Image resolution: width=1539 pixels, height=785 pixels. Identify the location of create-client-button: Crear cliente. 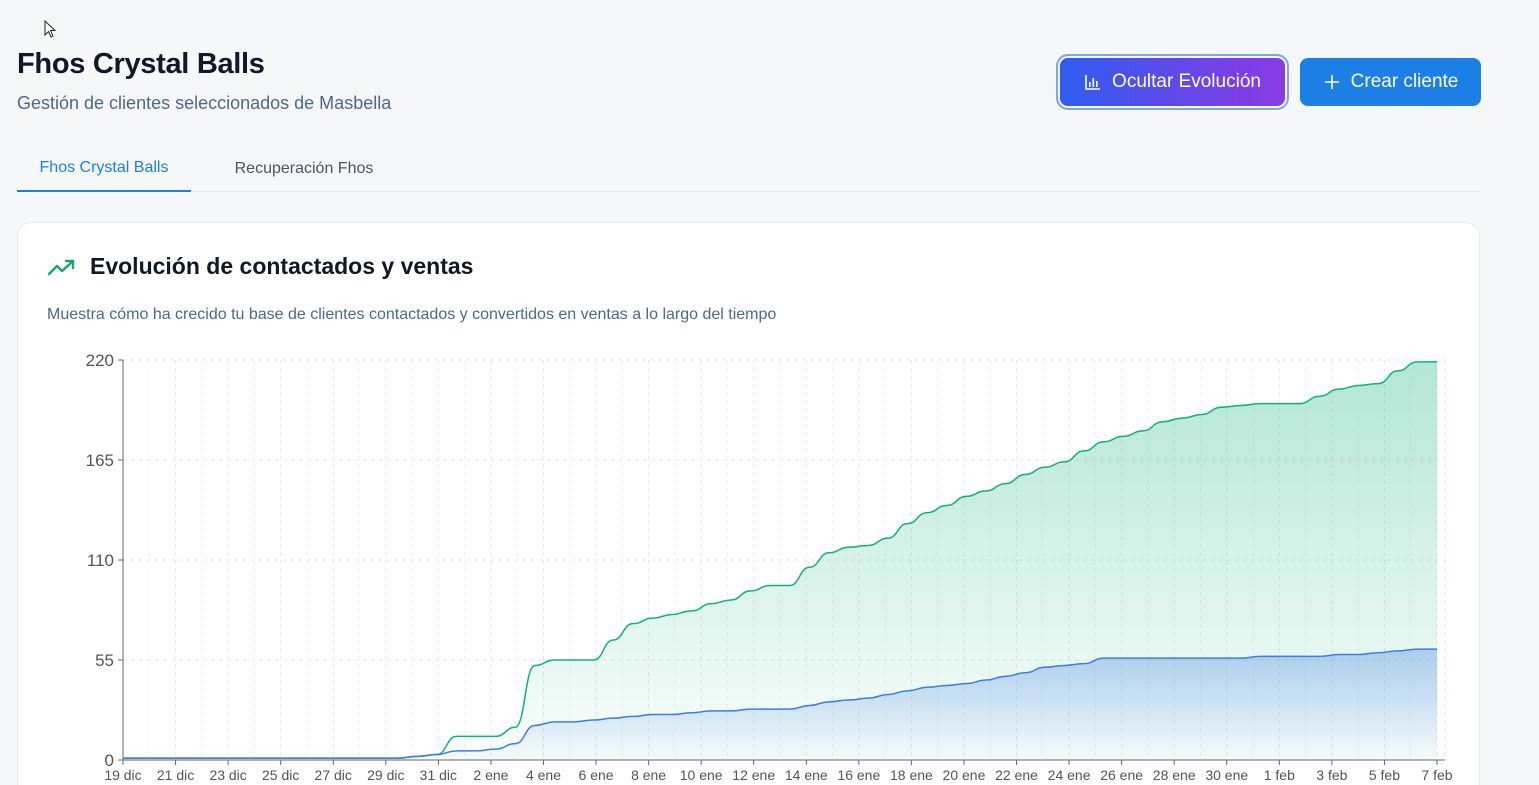
(1390, 82).